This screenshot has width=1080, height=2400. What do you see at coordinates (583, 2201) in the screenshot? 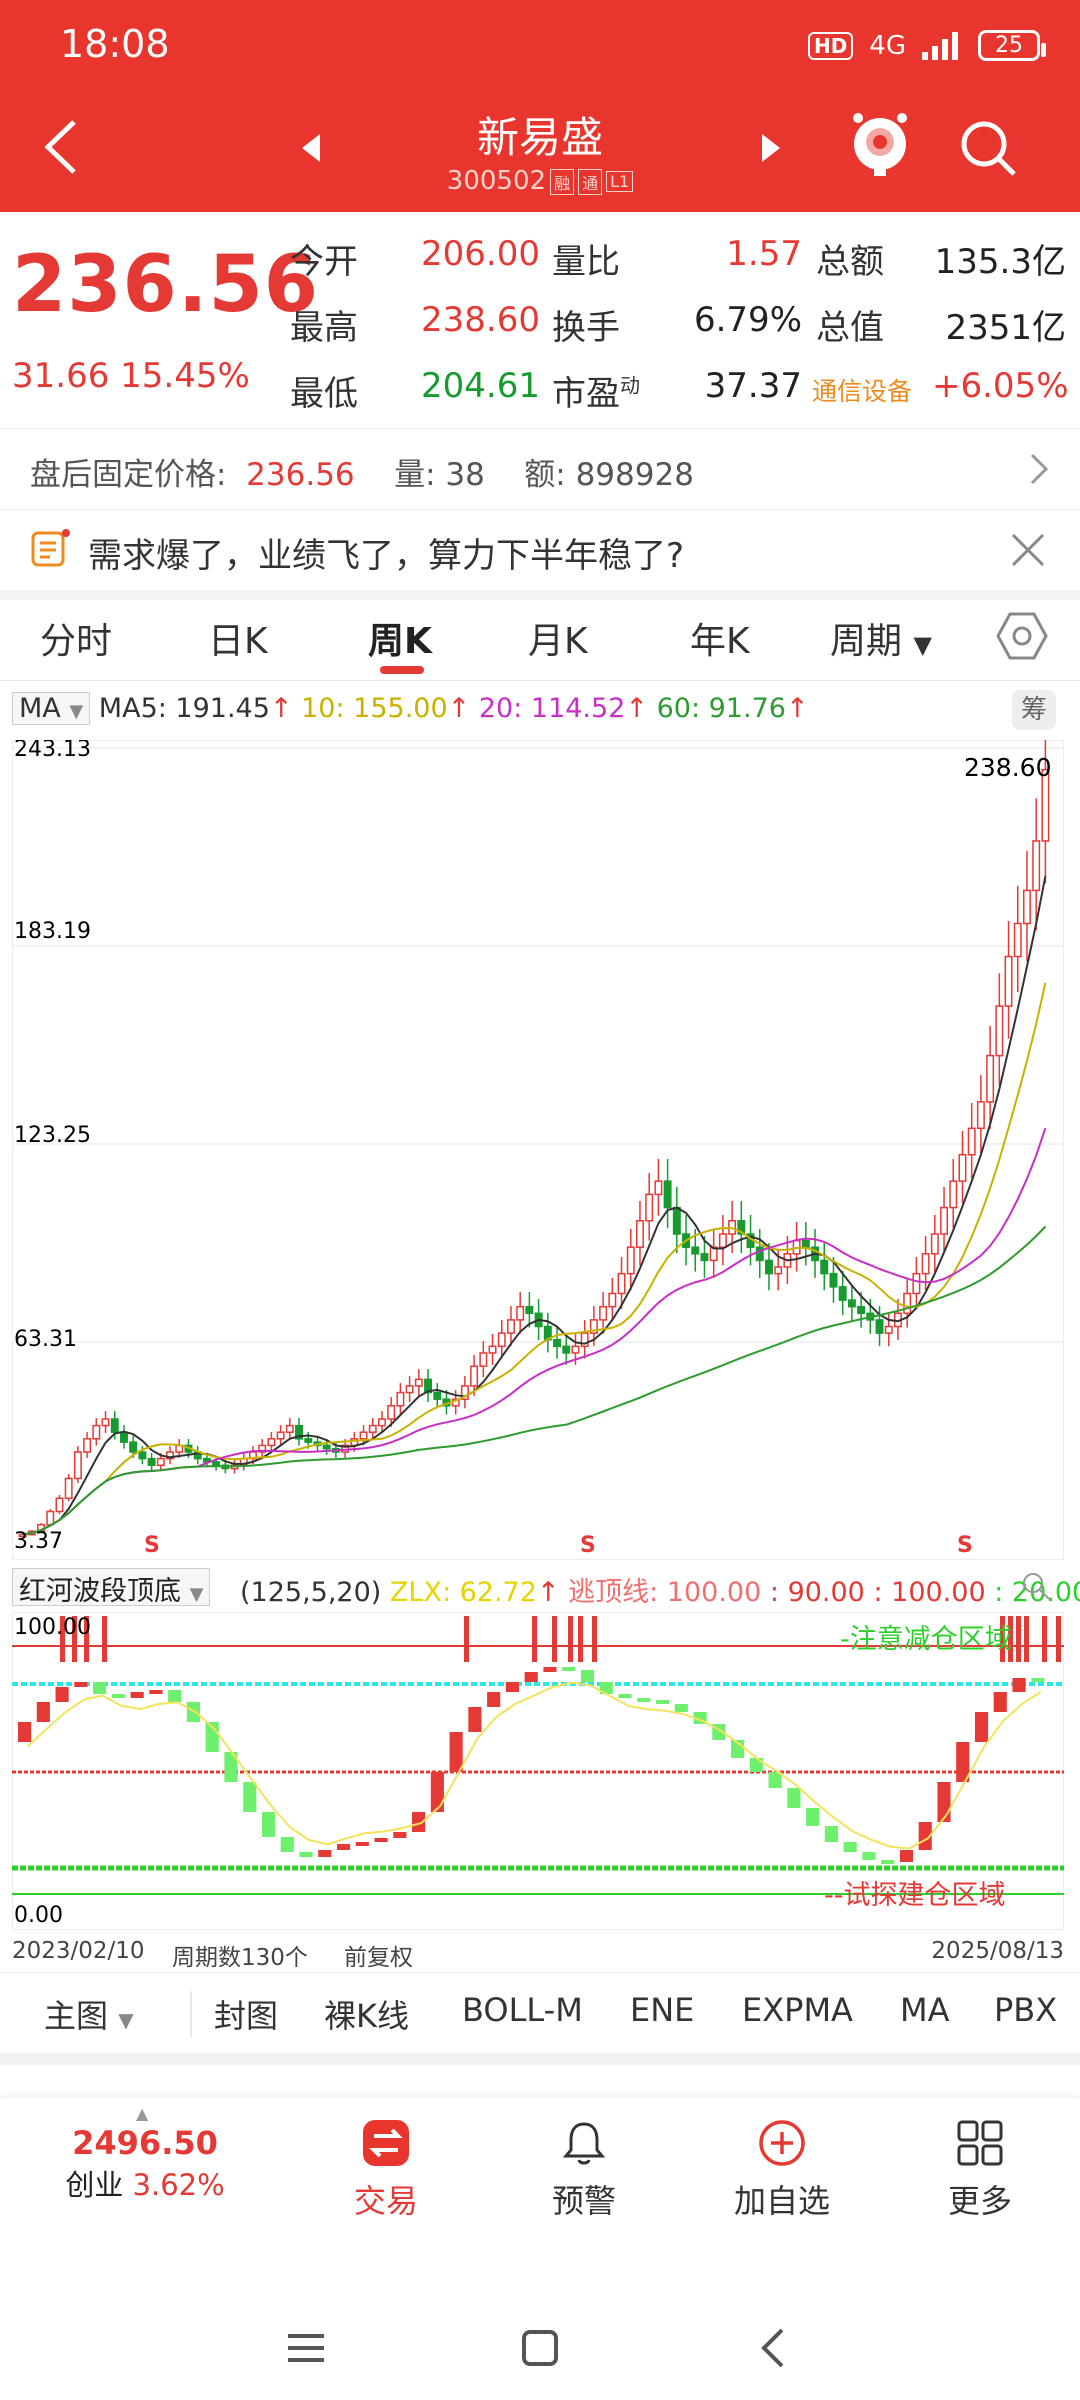
I see `nav-alert-label: 预警` at bounding box center [583, 2201].